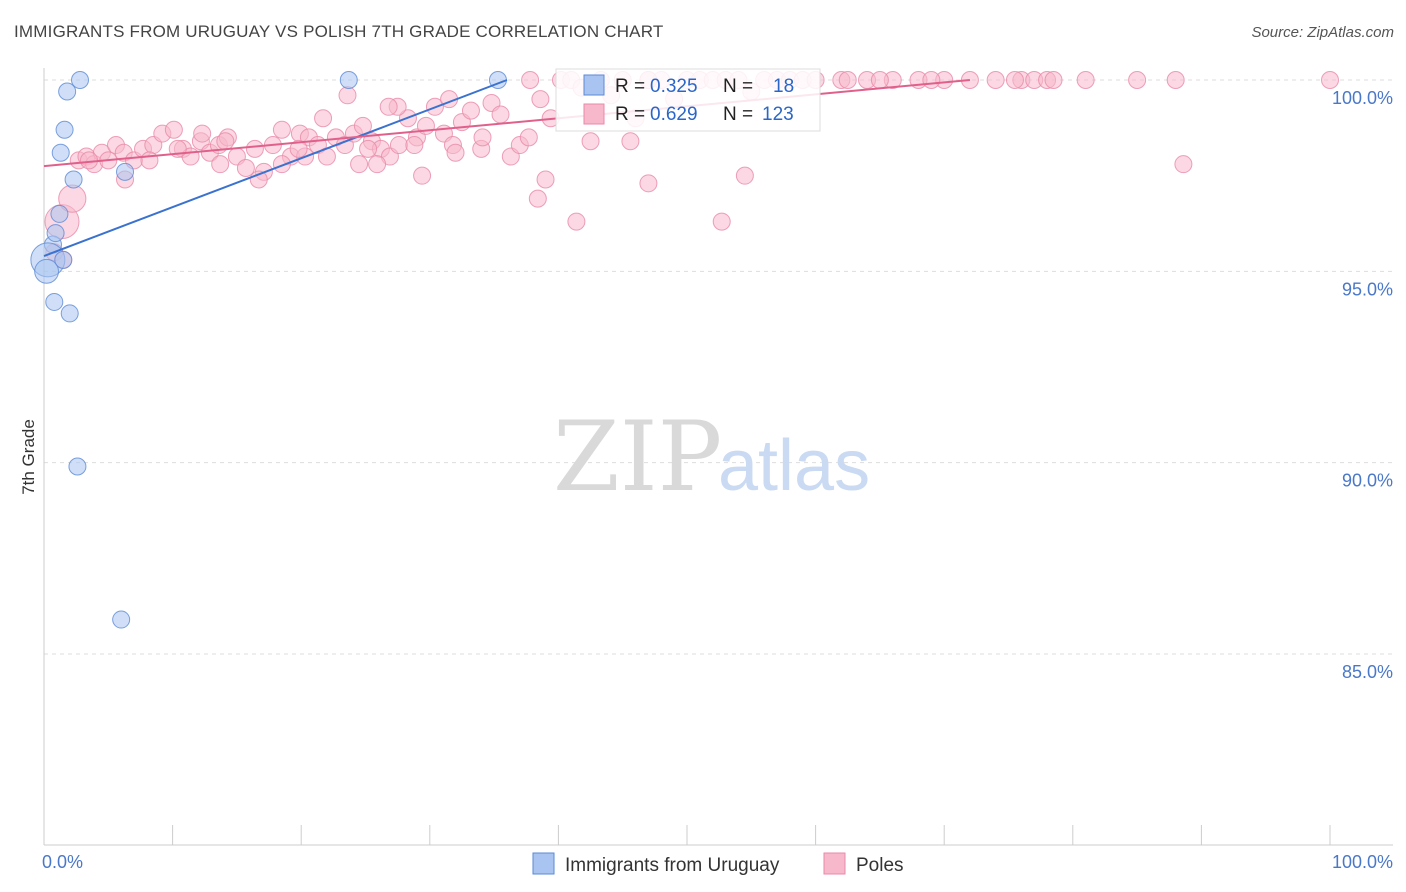 The width and height of the screenshot is (1406, 892). I want to click on y-tick-label: 100.0%, so click(1362, 98).